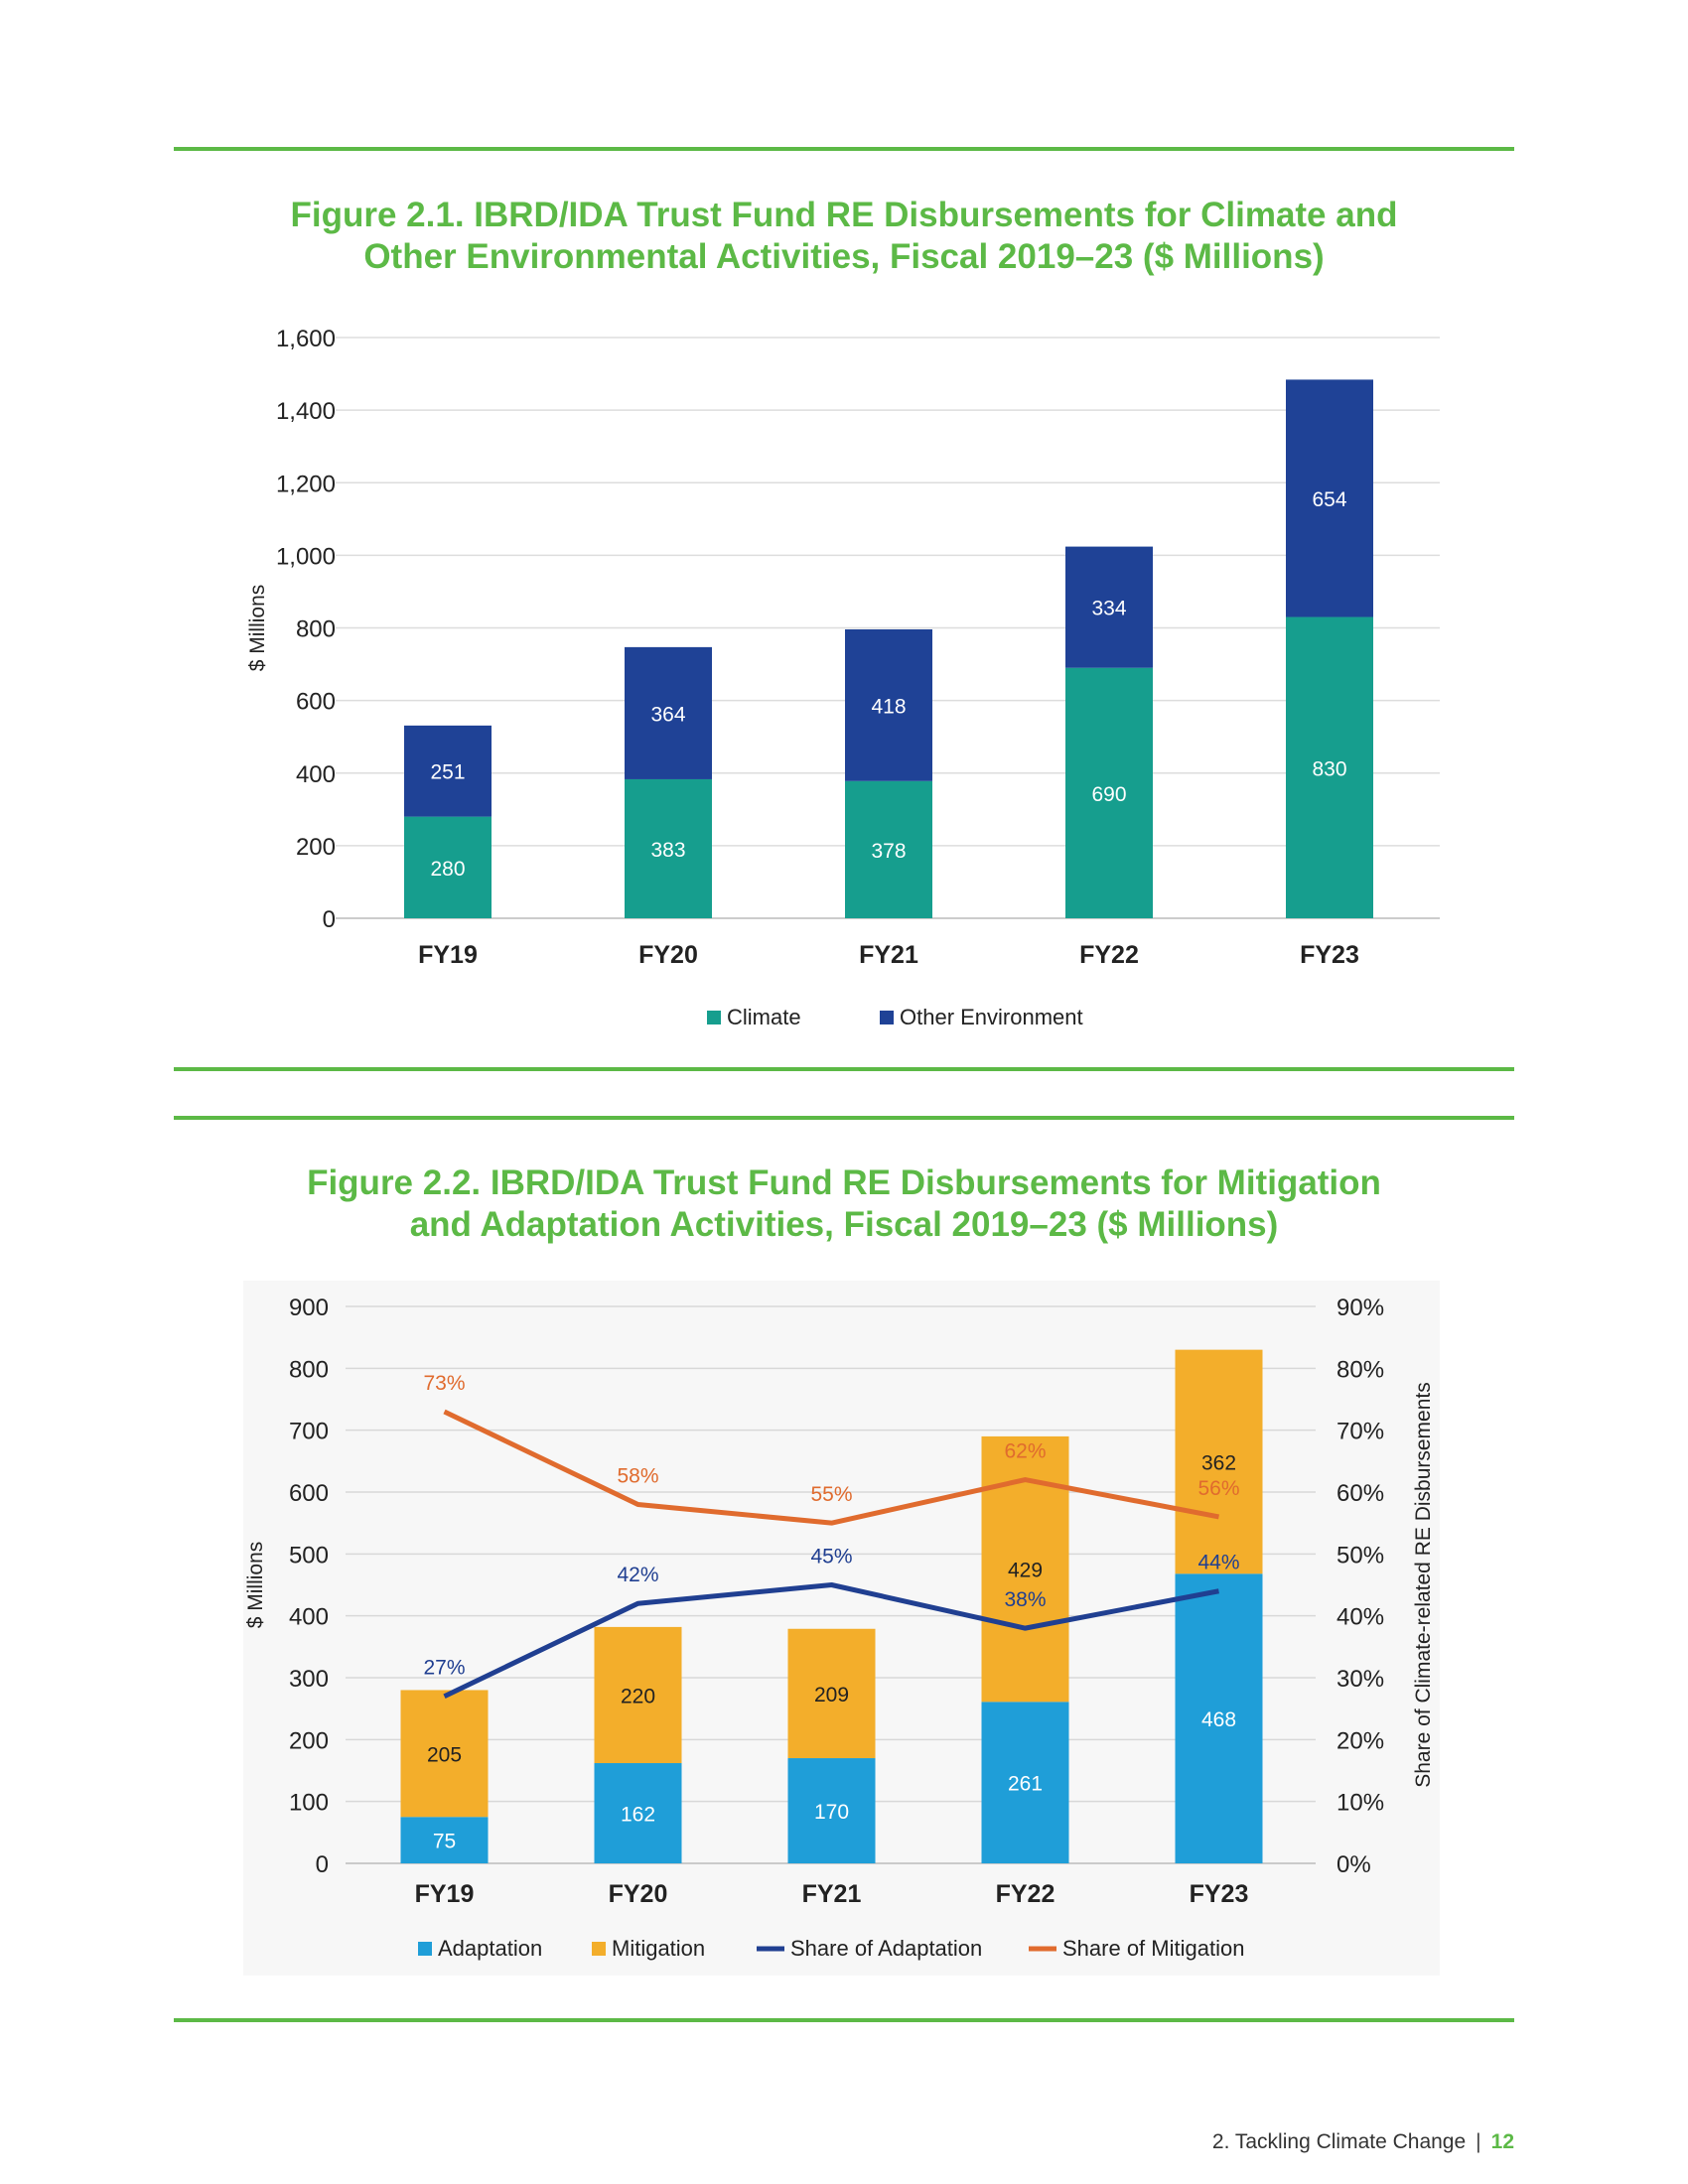 Image resolution: width=1688 pixels, height=2184 pixels. I want to click on legend-label-share-of-mitigation: Share of Mitigation, so click(1153, 1948).